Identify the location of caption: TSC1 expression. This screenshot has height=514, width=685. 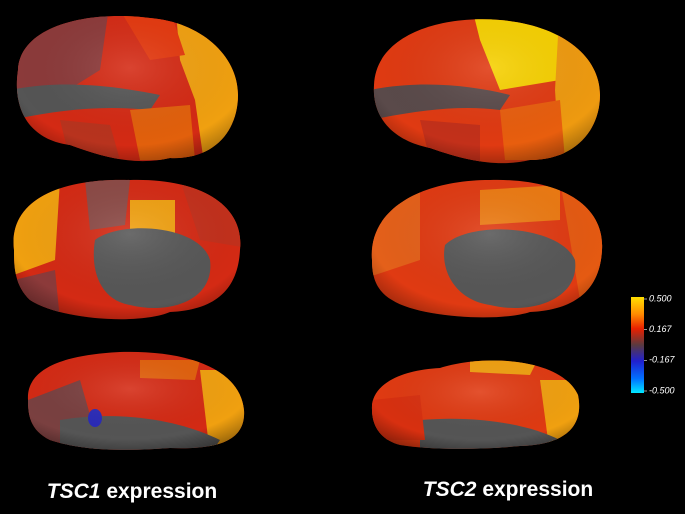
(132, 491).